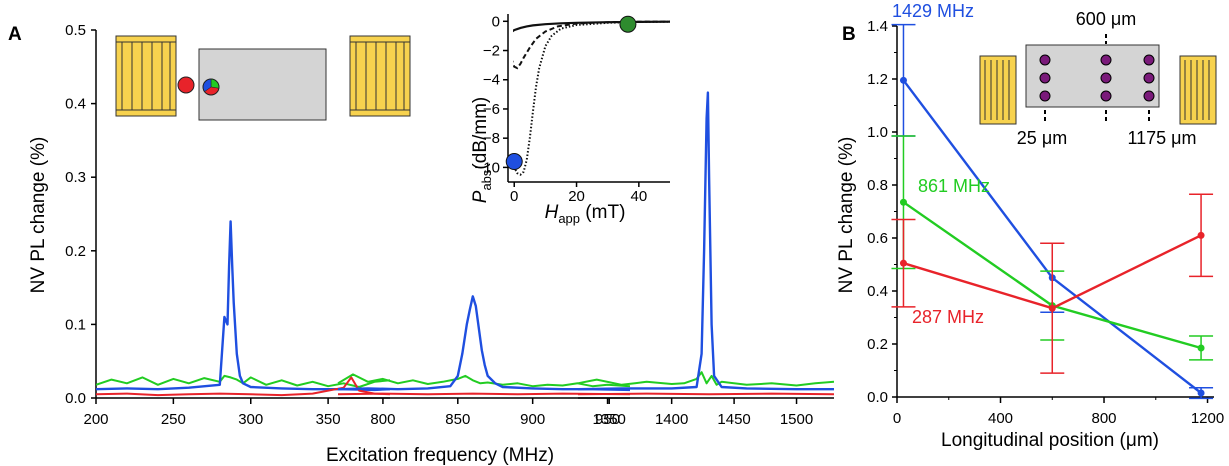  What do you see at coordinates (897, 418) in the screenshot?
I see `panel-b-x-tick-label: 0` at bounding box center [897, 418].